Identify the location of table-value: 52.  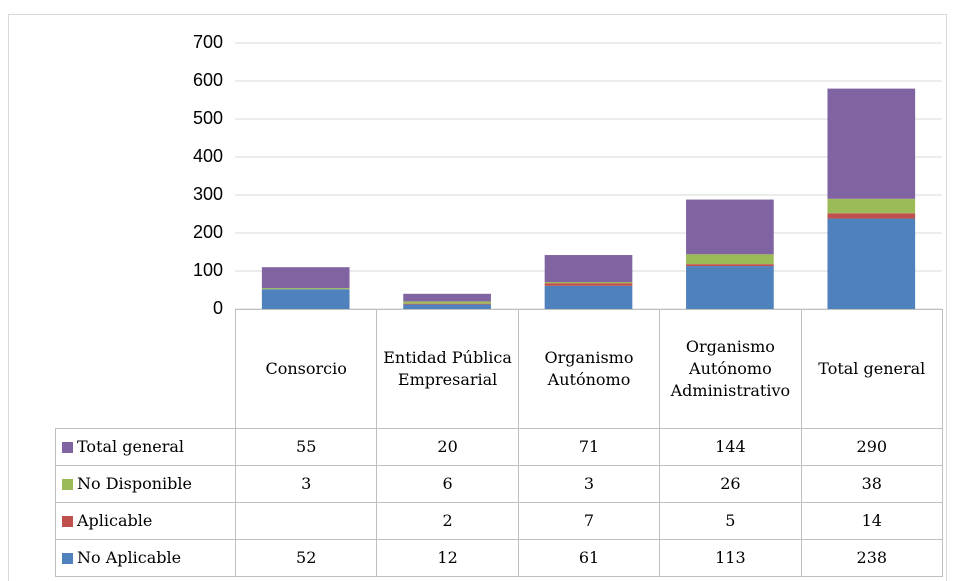
(306, 558).